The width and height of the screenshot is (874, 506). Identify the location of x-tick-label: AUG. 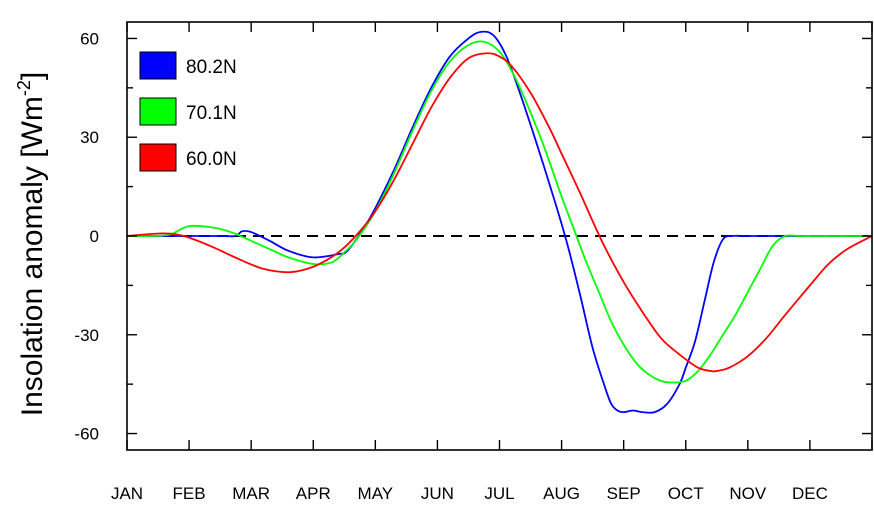
(561, 493).